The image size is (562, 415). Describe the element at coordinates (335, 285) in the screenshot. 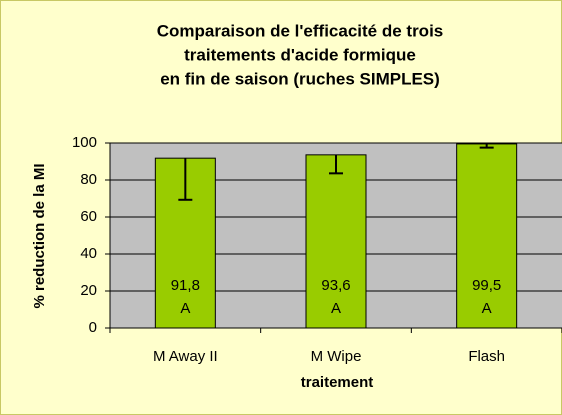

I see `data-label: 93,6` at that location.